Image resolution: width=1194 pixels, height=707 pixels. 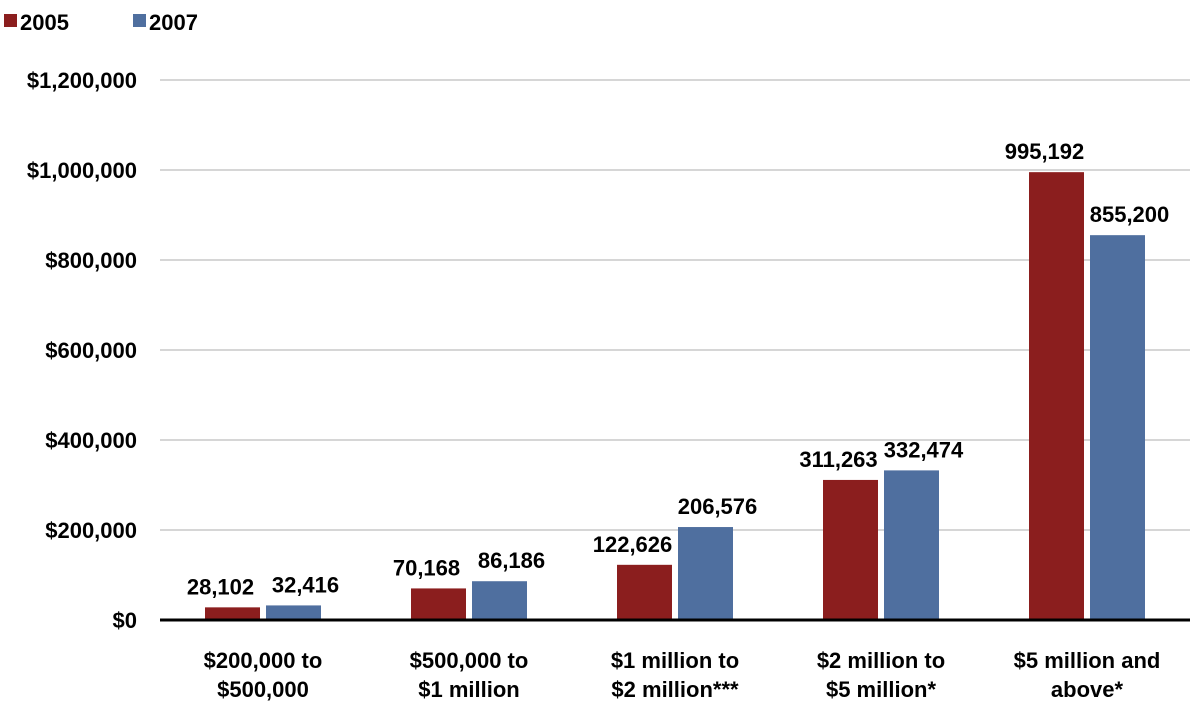 I want to click on y-tick-label: $0, so click(x=125, y=620).